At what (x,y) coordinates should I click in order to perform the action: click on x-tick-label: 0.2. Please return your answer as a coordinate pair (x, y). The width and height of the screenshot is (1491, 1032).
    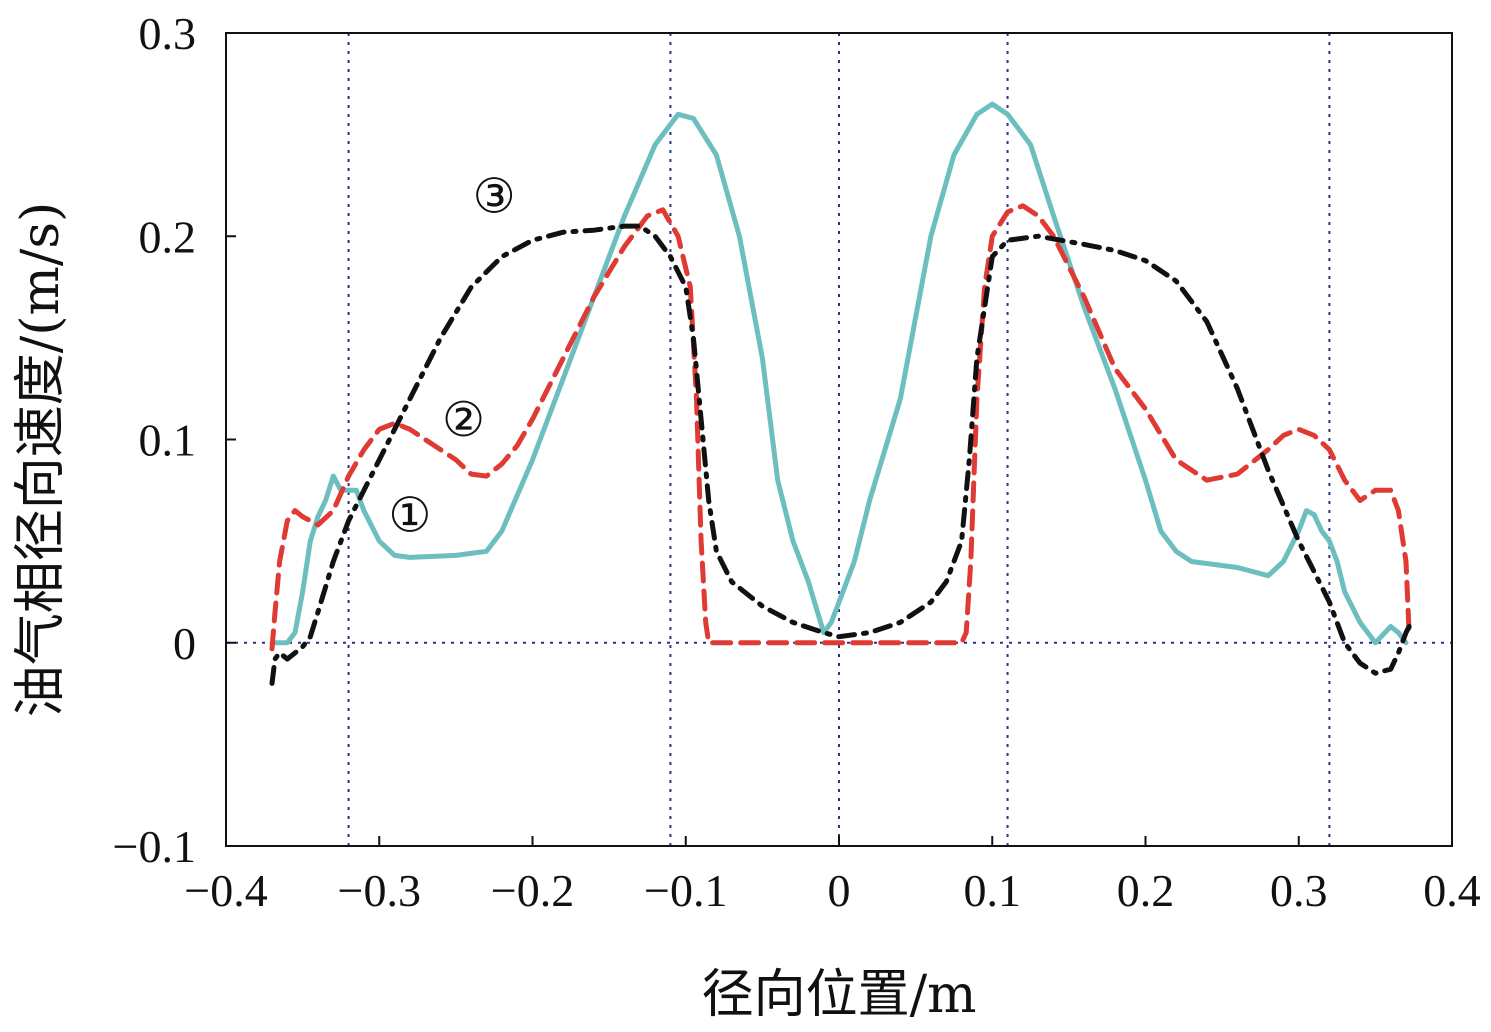
    Looking at the image, I should click on (1146, 890).